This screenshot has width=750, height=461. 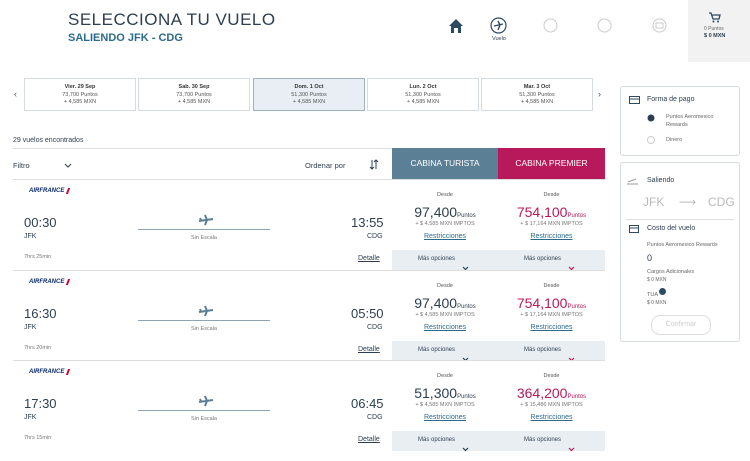 I want to click on seat-step-icon, so click(x=550, y=25).